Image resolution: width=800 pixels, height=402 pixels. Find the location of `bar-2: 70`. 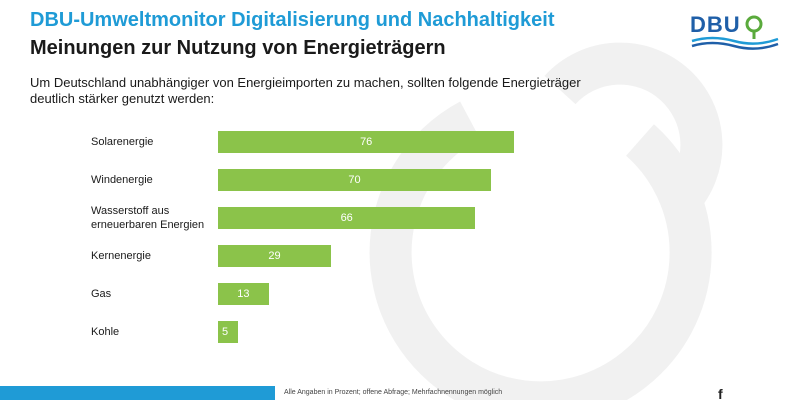

bar-2: 70 is located at coordinates (354, 180).